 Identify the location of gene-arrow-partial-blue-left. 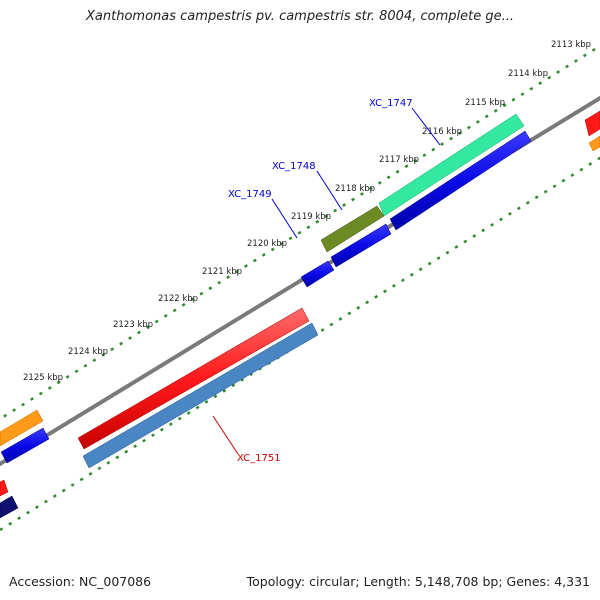
(25, 445).